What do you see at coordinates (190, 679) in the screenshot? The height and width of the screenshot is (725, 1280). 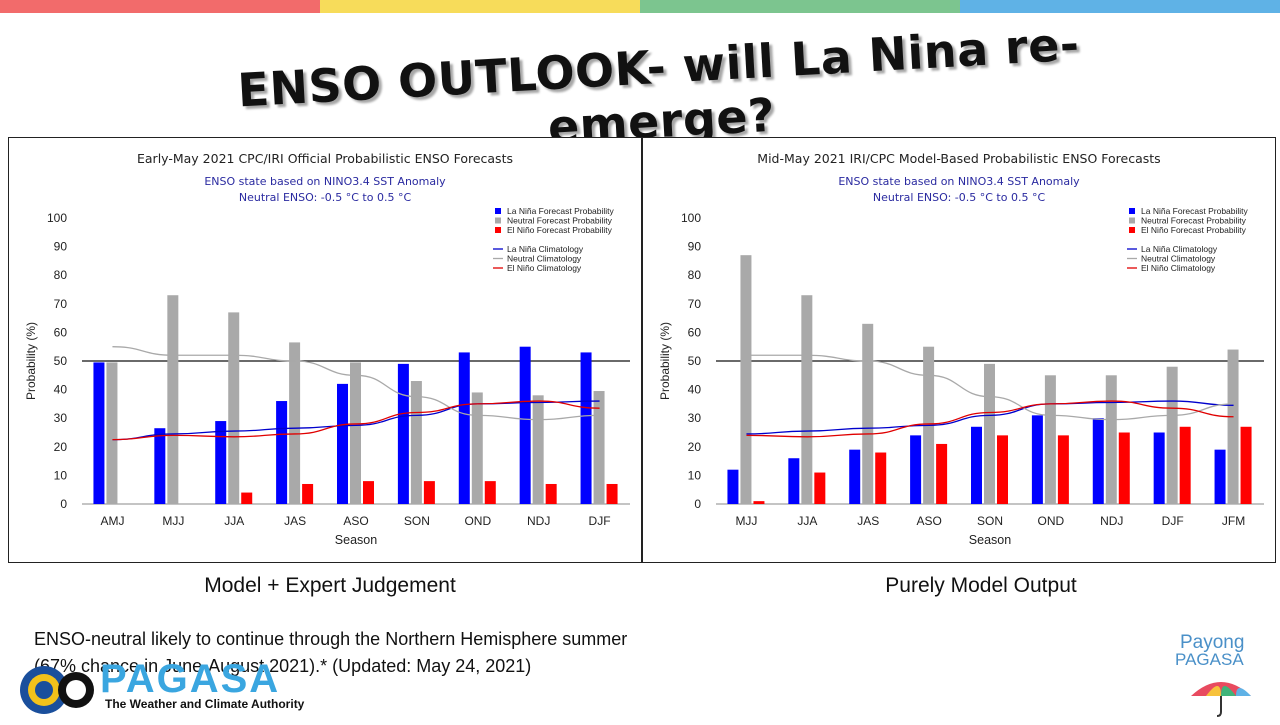 I see `pagasa-wordmark: PAGASA` at bounding box center [190, 679].